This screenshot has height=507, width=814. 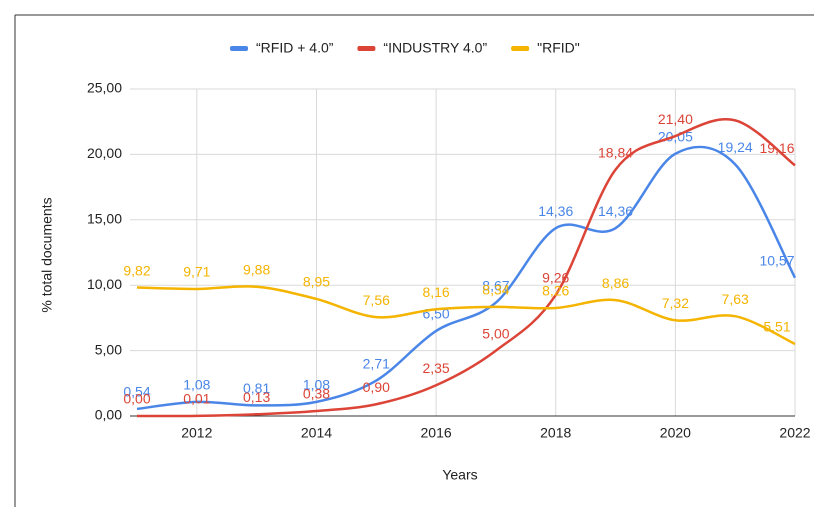 I want to click on data-label: 0,90, so click(x=376, y=387).